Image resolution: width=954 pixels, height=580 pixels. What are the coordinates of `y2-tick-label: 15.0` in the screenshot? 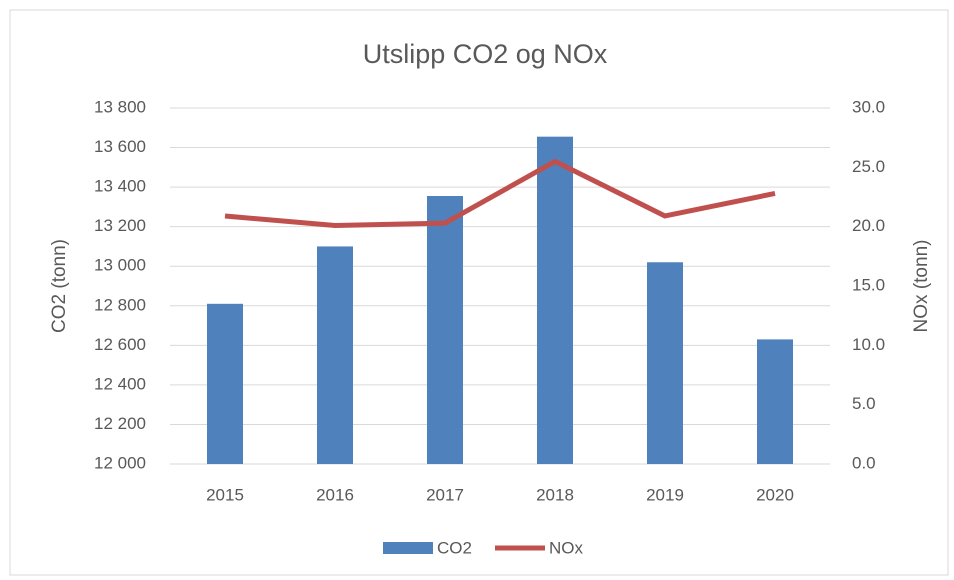 It's located at (868, 284).